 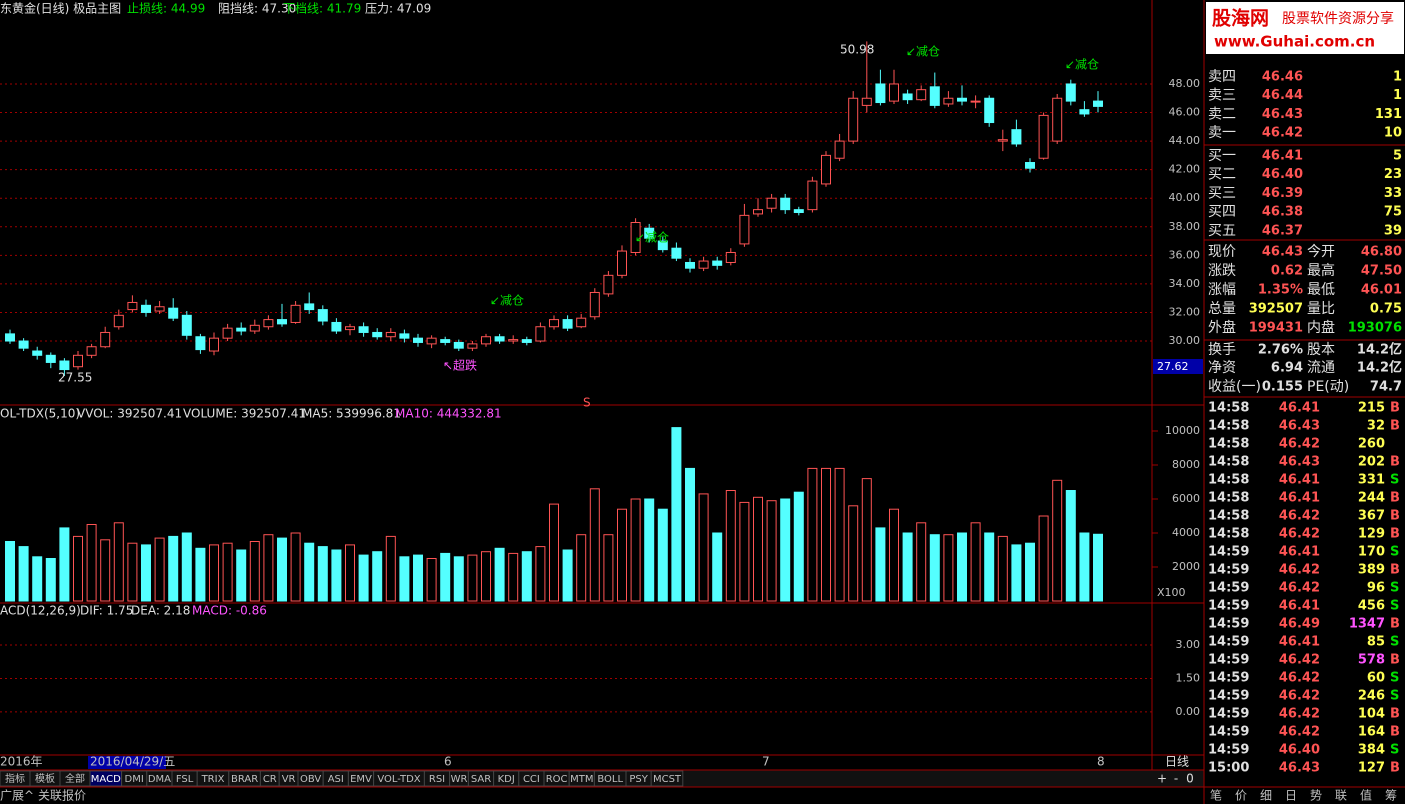 I want to click on panel-tab: 联, so click(x=1341, y=796).